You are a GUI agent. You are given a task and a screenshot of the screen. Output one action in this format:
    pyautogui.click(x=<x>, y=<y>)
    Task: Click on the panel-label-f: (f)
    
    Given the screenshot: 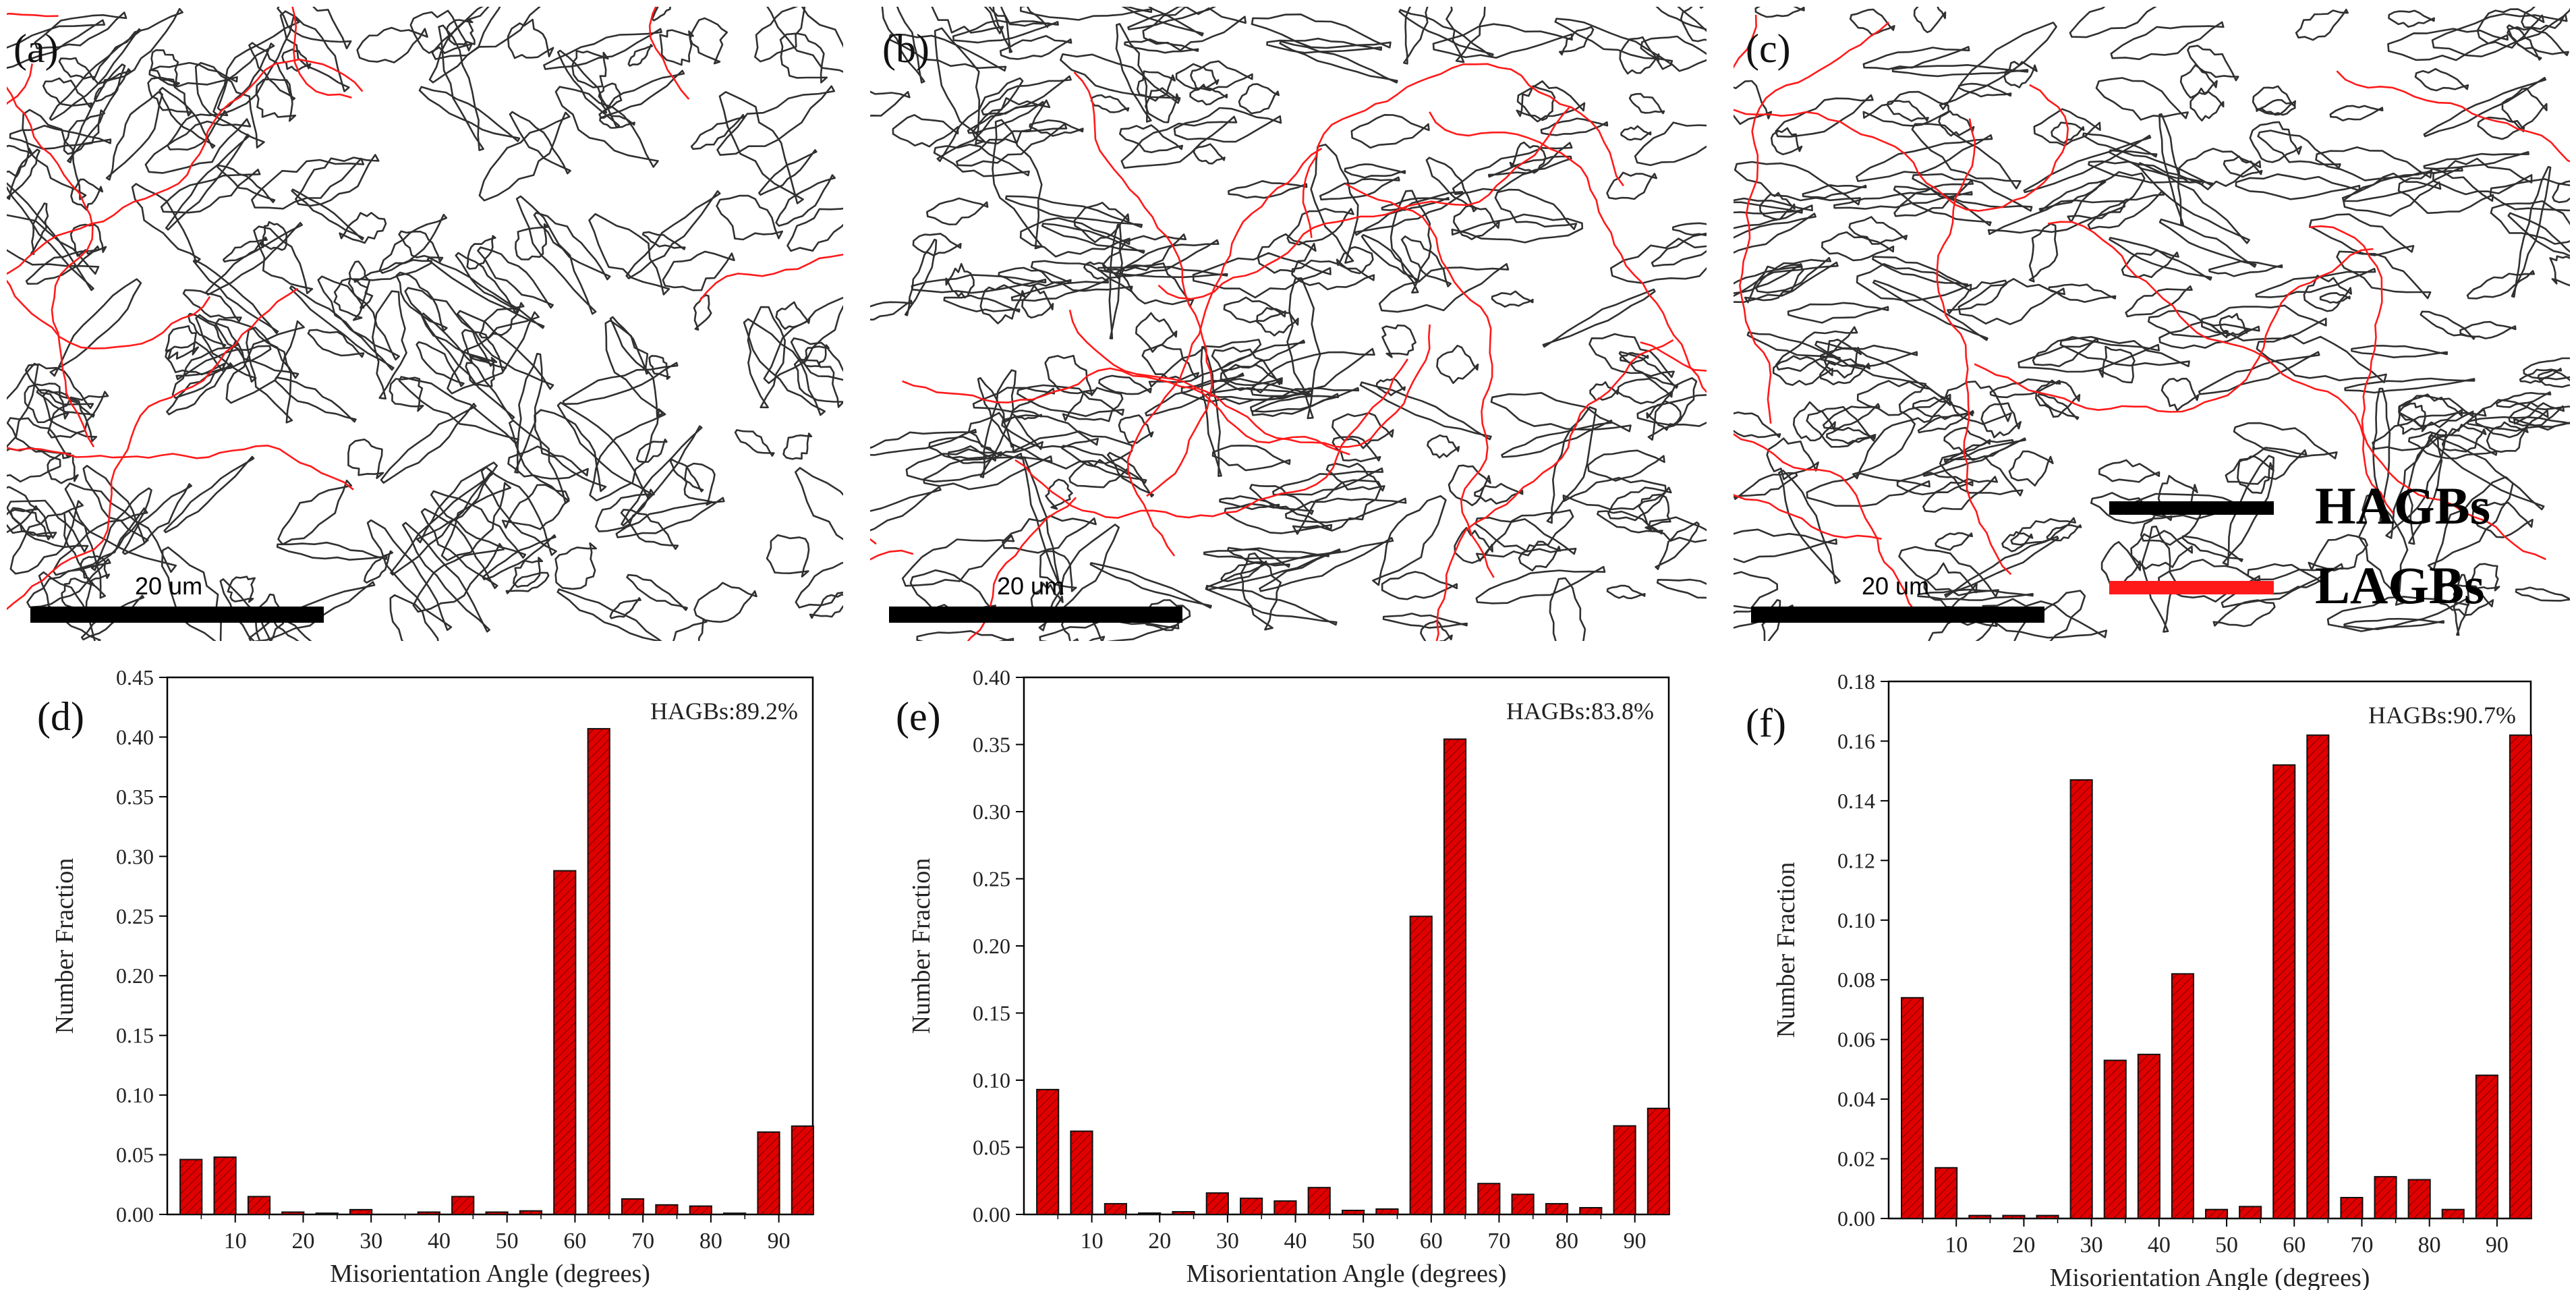 What is the action you would take?
    pyautogui.click(x=1766, y=724)
    